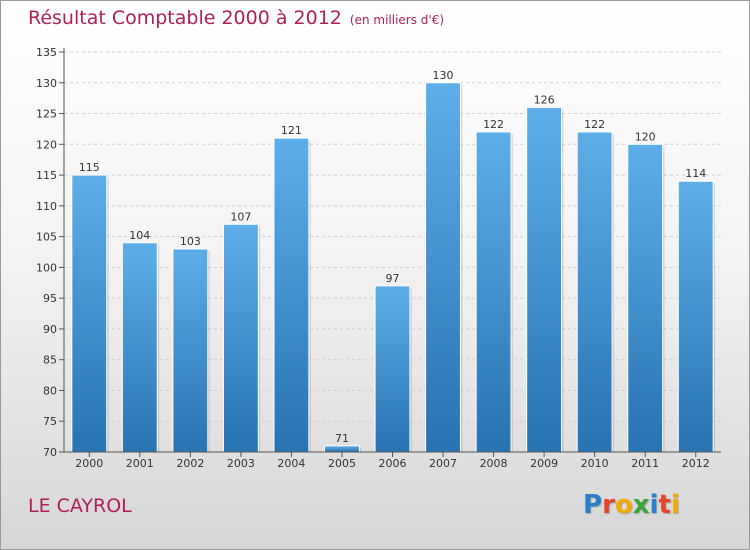 Image resolution: width=750 pixels, height=550 pixels. What do you see at coordinates (664, 505) in the screenshot?
I see `logo-letter: t` at bounding box center [664, 505].